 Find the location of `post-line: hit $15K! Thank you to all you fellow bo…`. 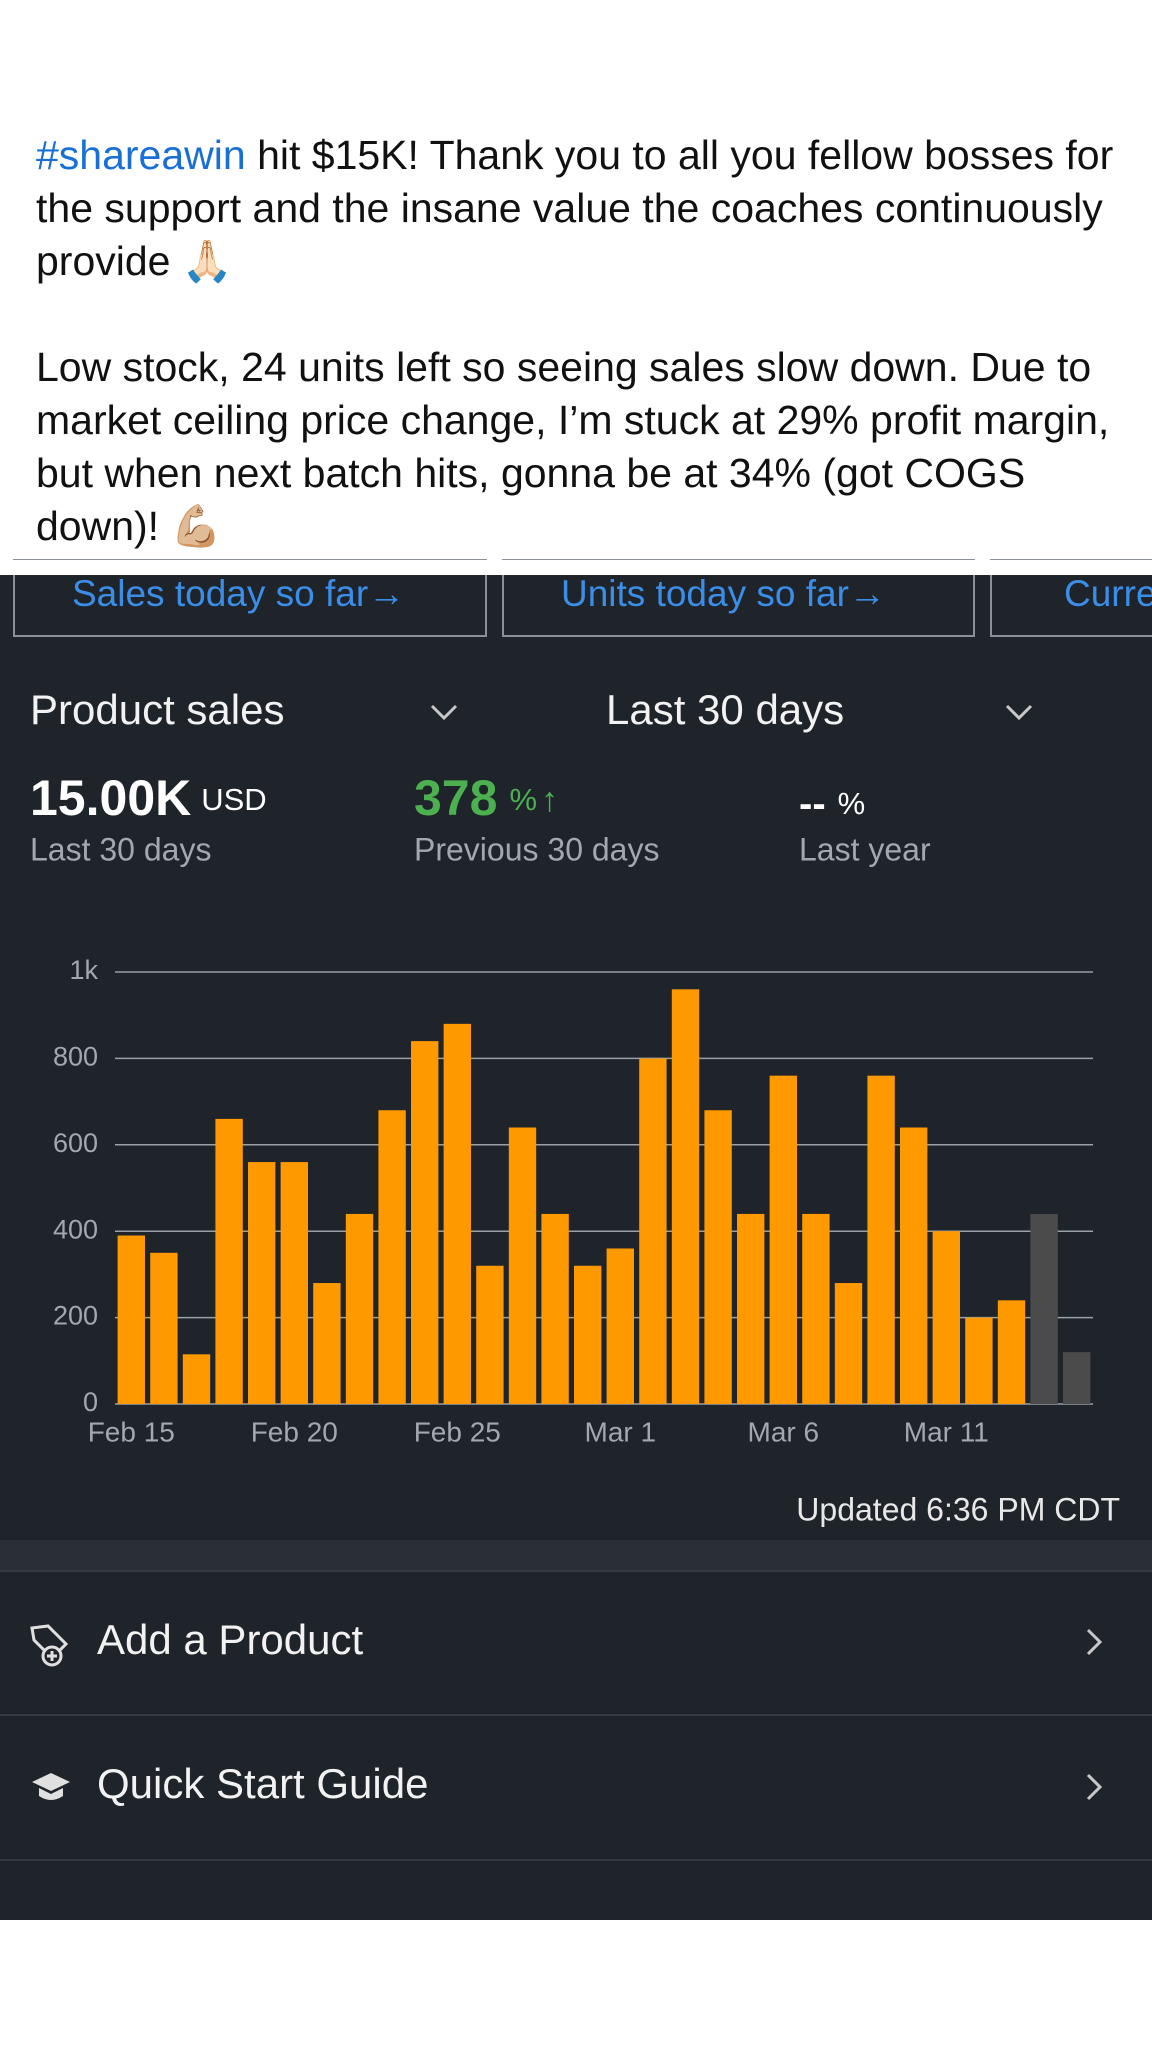

post-line: hit $15K! Thank you to all you fellow bo… is located at coordinates (575, 208).